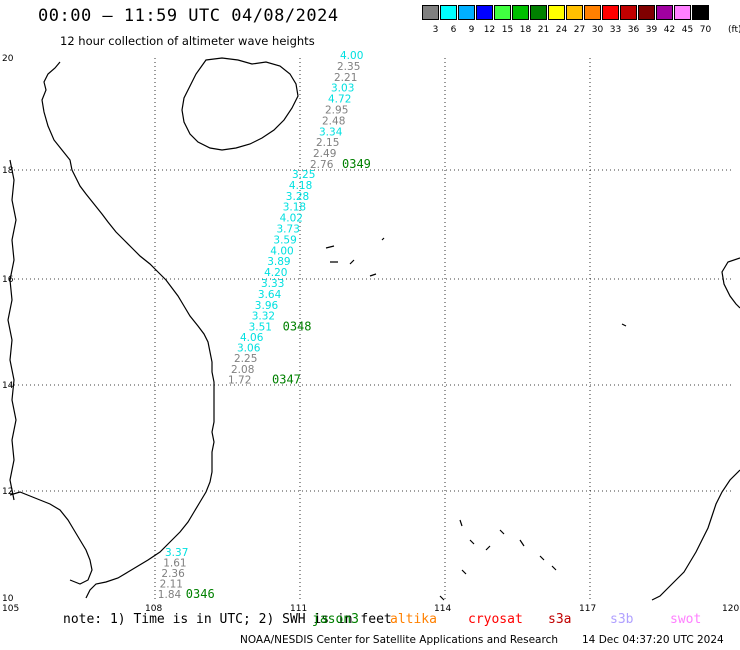 The image size is (740, 650). I want to click on legend-label: 12, so click(489, 30).